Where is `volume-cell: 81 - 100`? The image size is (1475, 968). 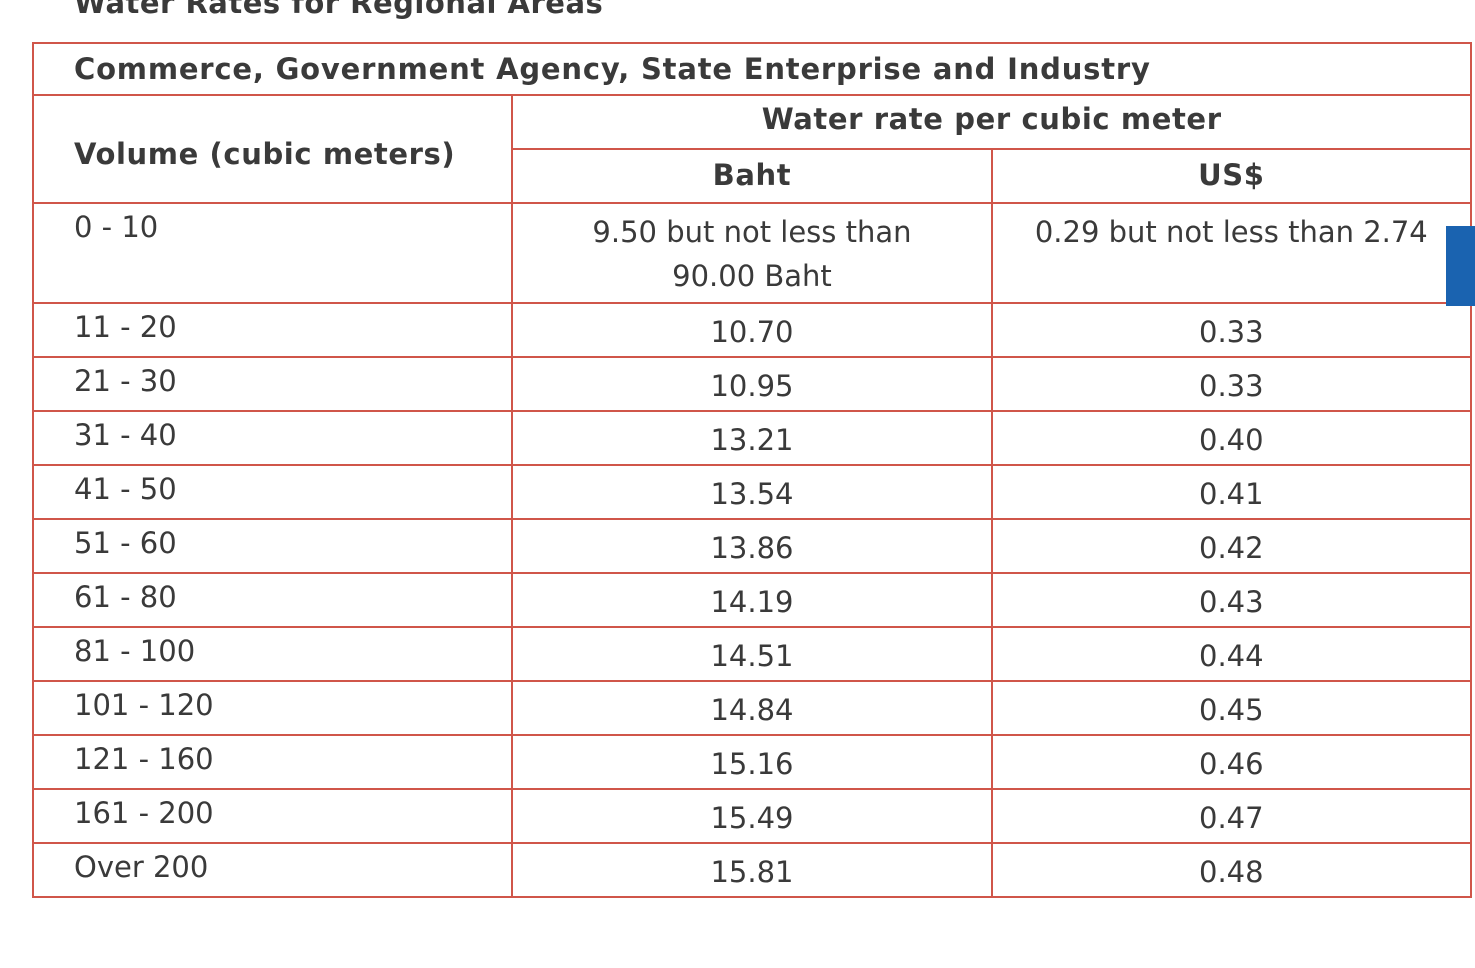
volume-cell: 81 - 100 is located at coordinates (272, 654).